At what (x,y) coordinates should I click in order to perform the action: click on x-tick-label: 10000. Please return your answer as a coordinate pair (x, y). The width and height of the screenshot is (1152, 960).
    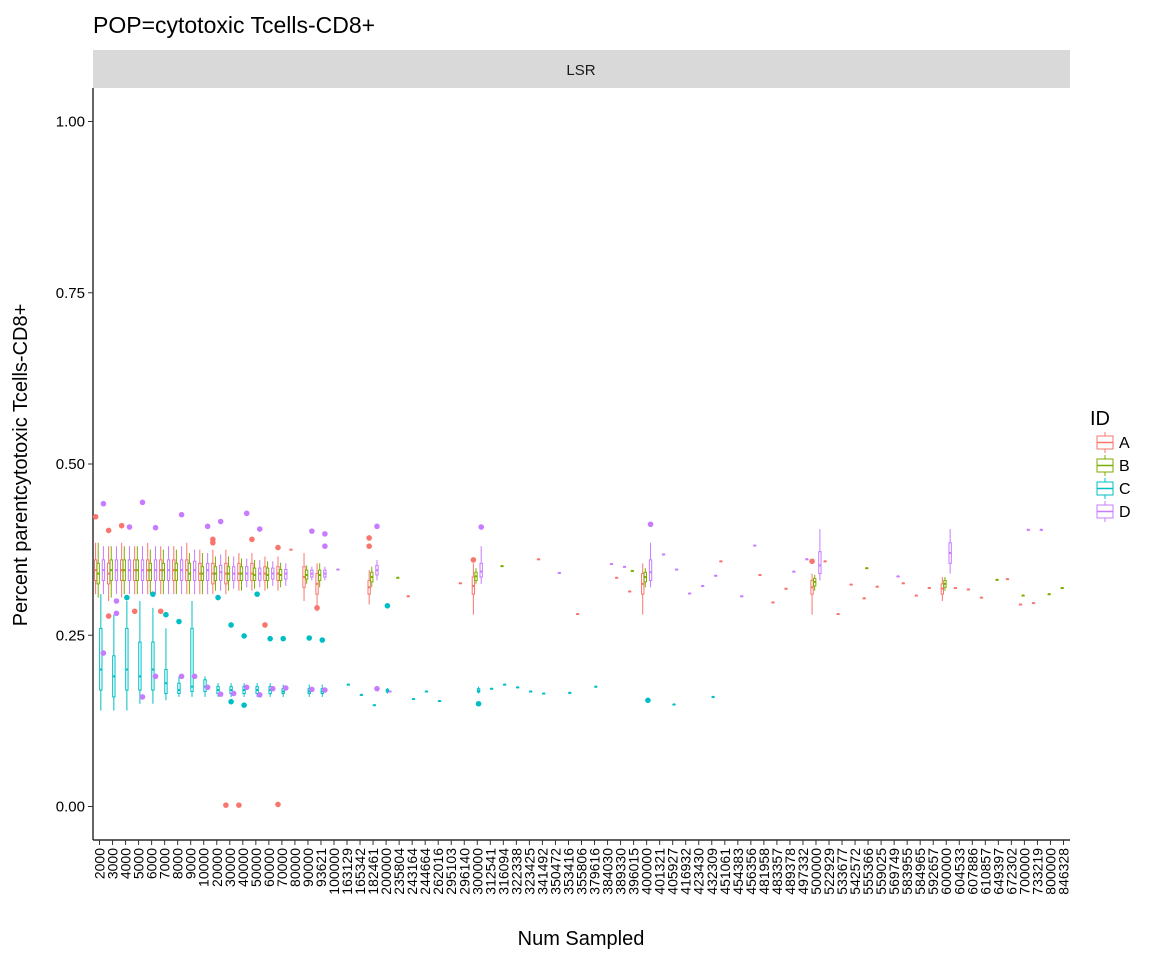
    Looking at the image, I should click on (204, 867).